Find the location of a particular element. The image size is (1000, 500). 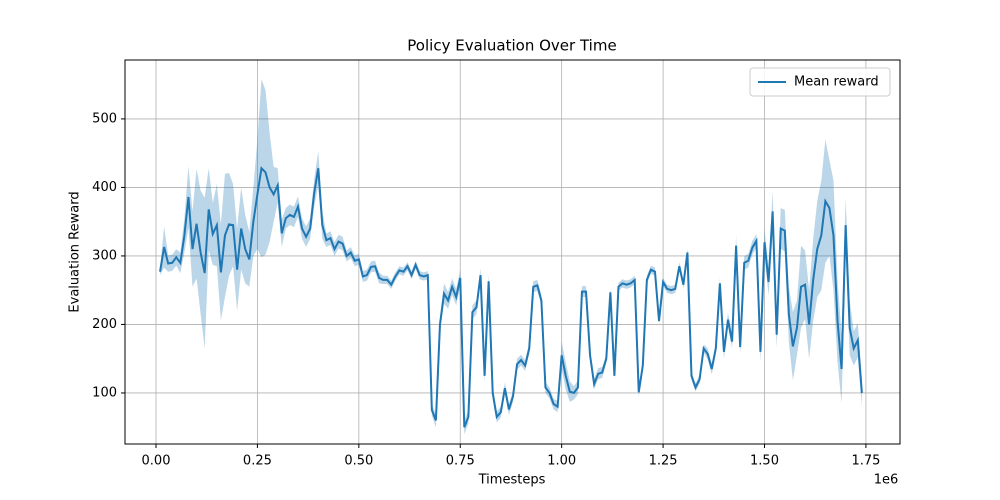

x-tick-label: 0.25 is located at coordinates (257, 461).